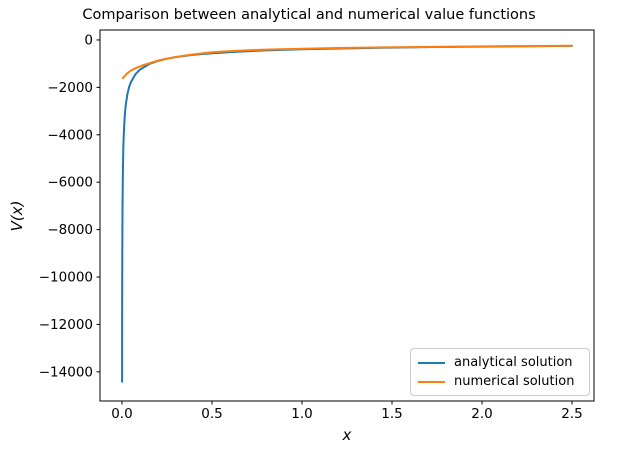 The width and height of the screenshot is (618, 454). What do you see at coordinates (391, 414) in the screenshot?
I see `x-tick-label: 1.5` at bounding box center [391, 414].